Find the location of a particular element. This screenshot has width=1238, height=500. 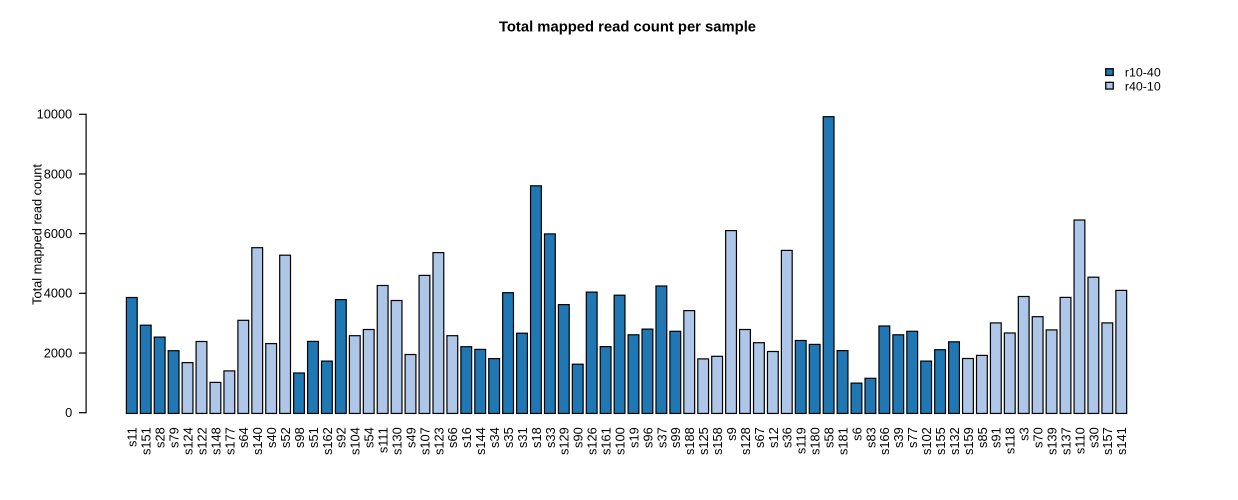

svg-text: s34 is located at coordinates (494, 437).